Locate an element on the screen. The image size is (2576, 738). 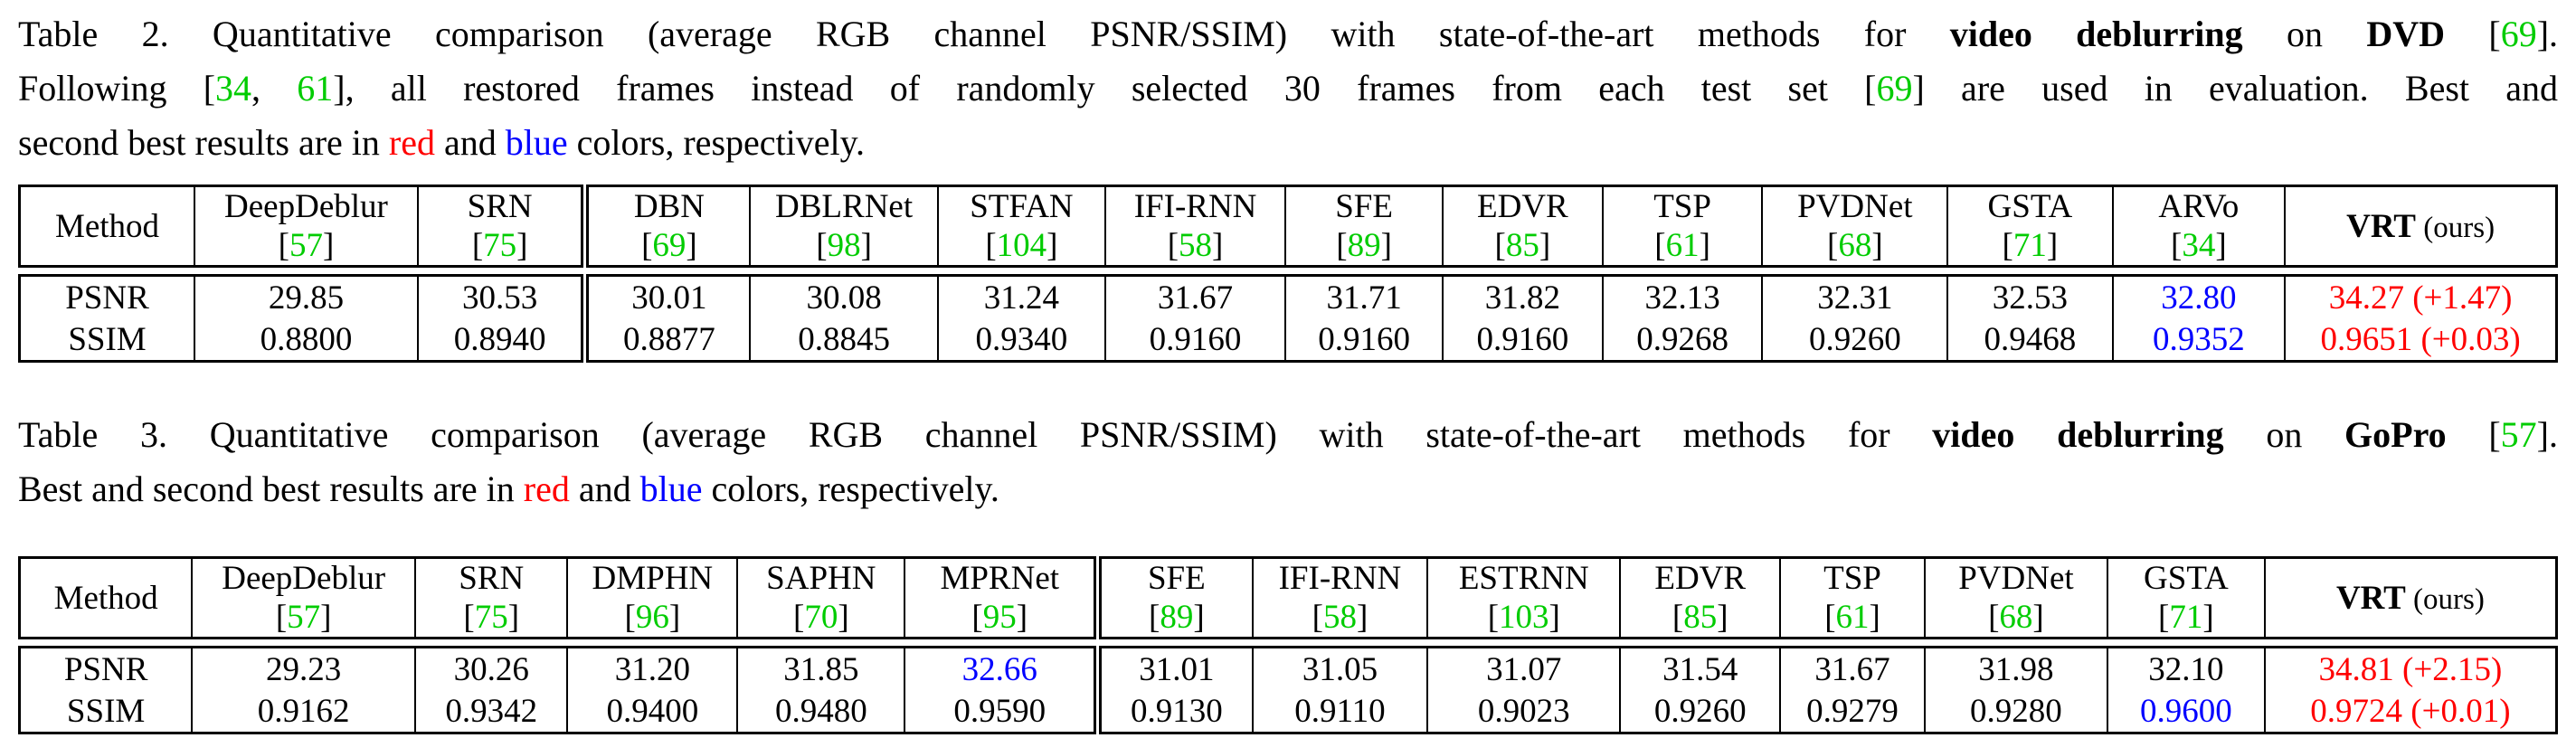
header-cell-estrnn: ESTRNN [103] is located at coordinates (1523, 598).